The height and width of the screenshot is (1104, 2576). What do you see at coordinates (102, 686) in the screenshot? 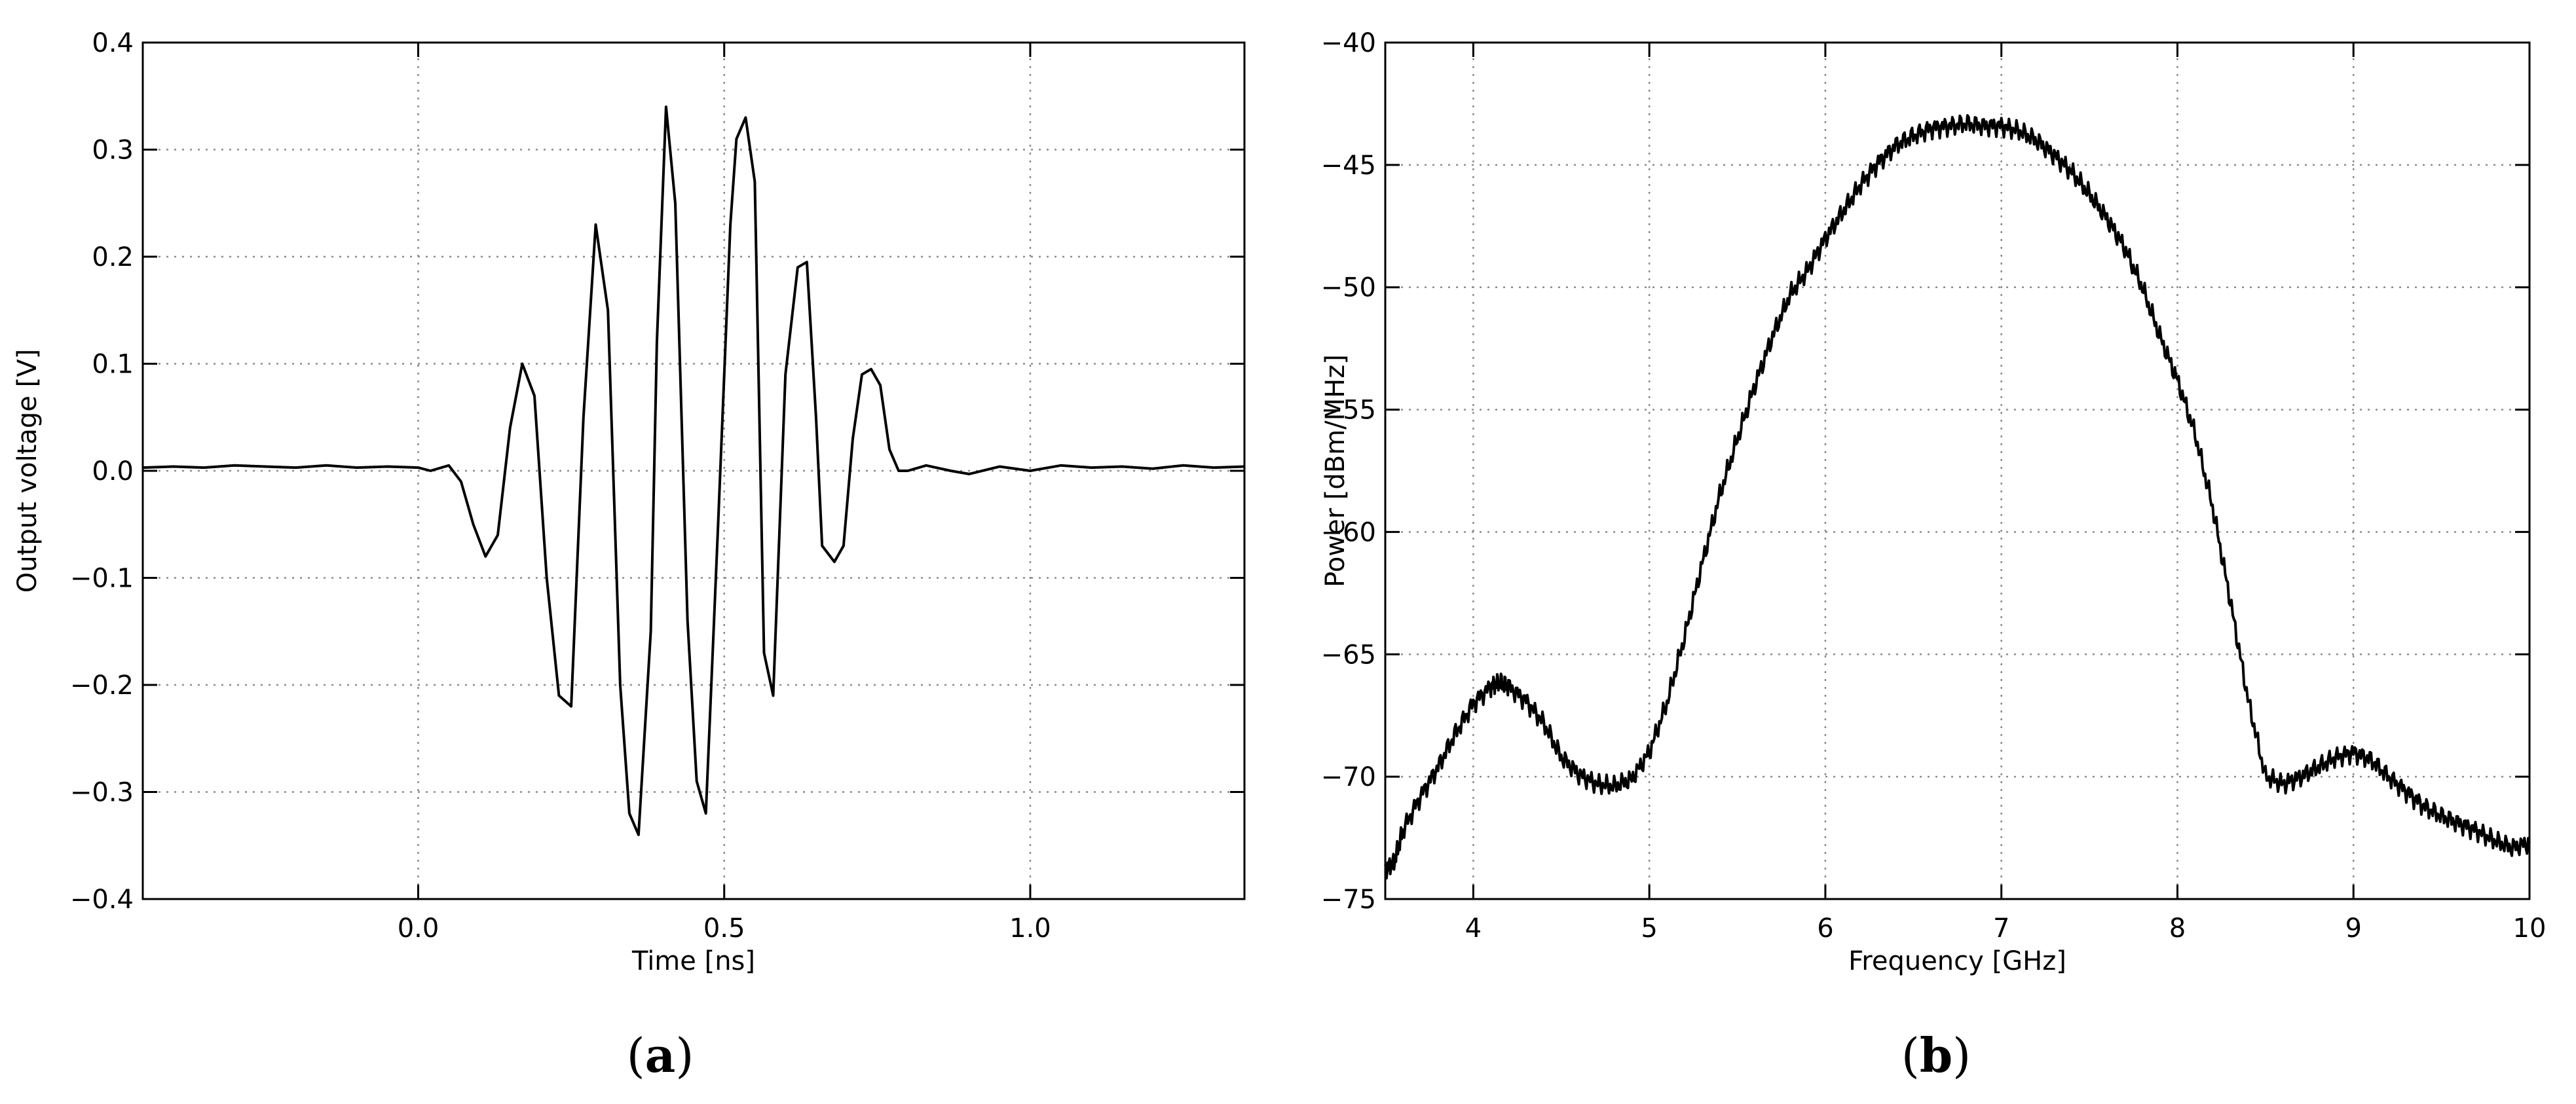
I see `y-tick-label: −0.2` at bounding box center [102, 686].